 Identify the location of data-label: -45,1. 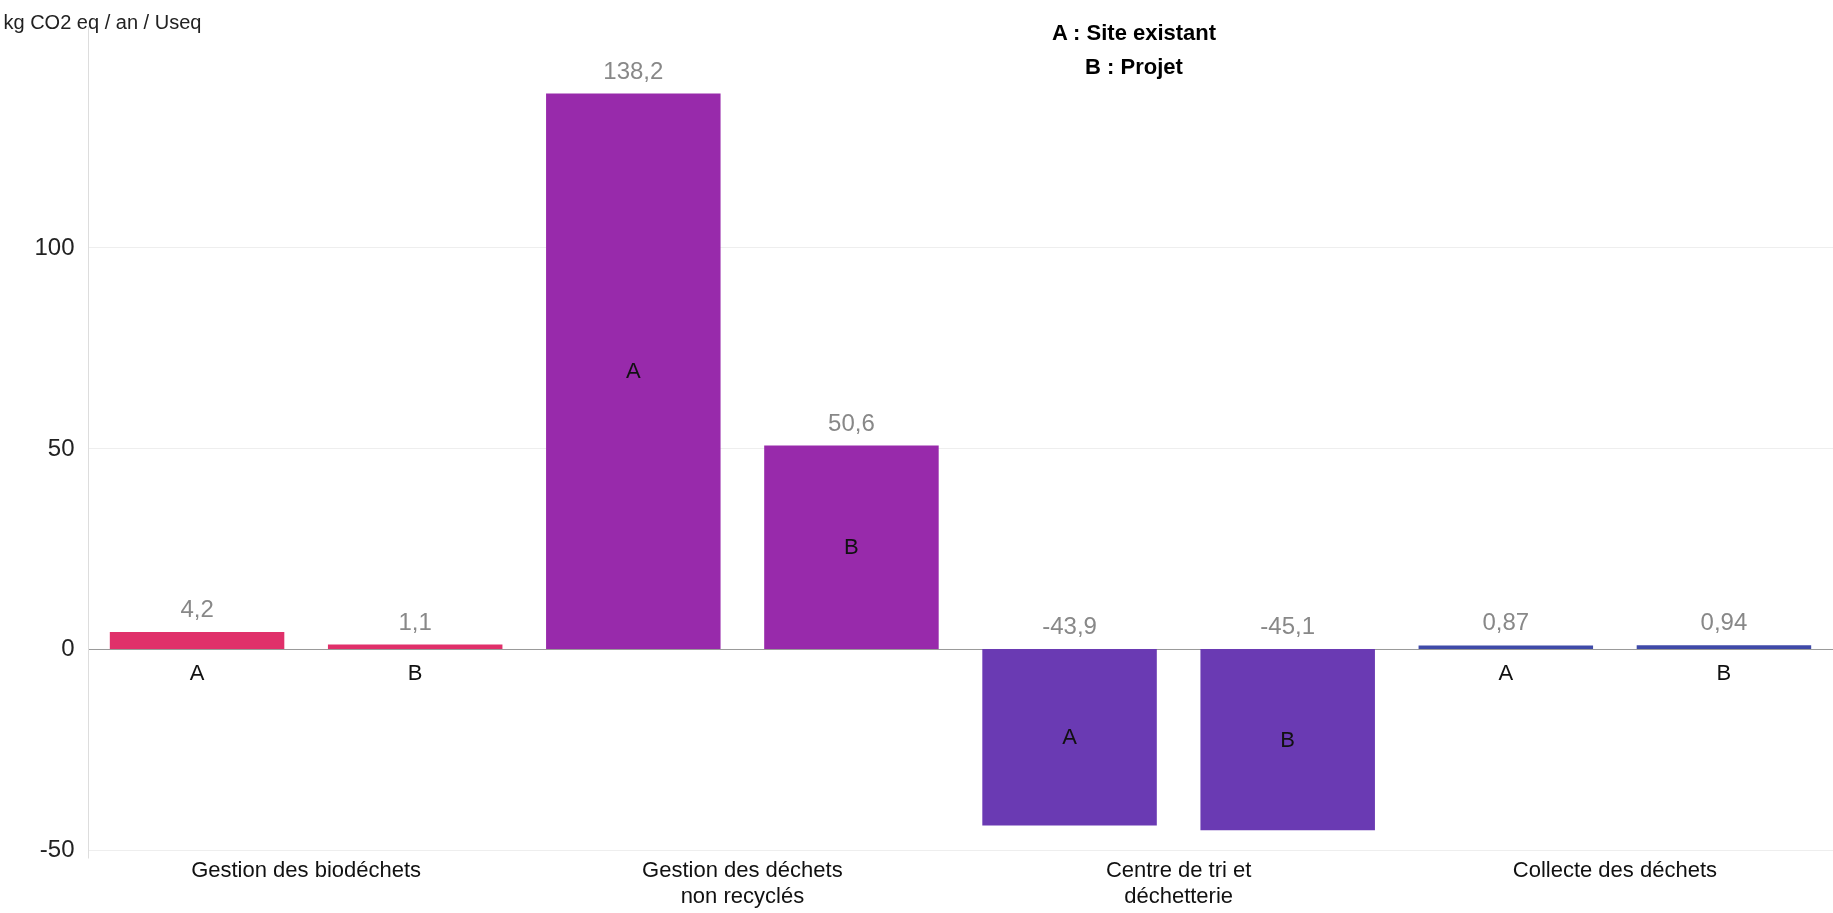
(1288, 625).